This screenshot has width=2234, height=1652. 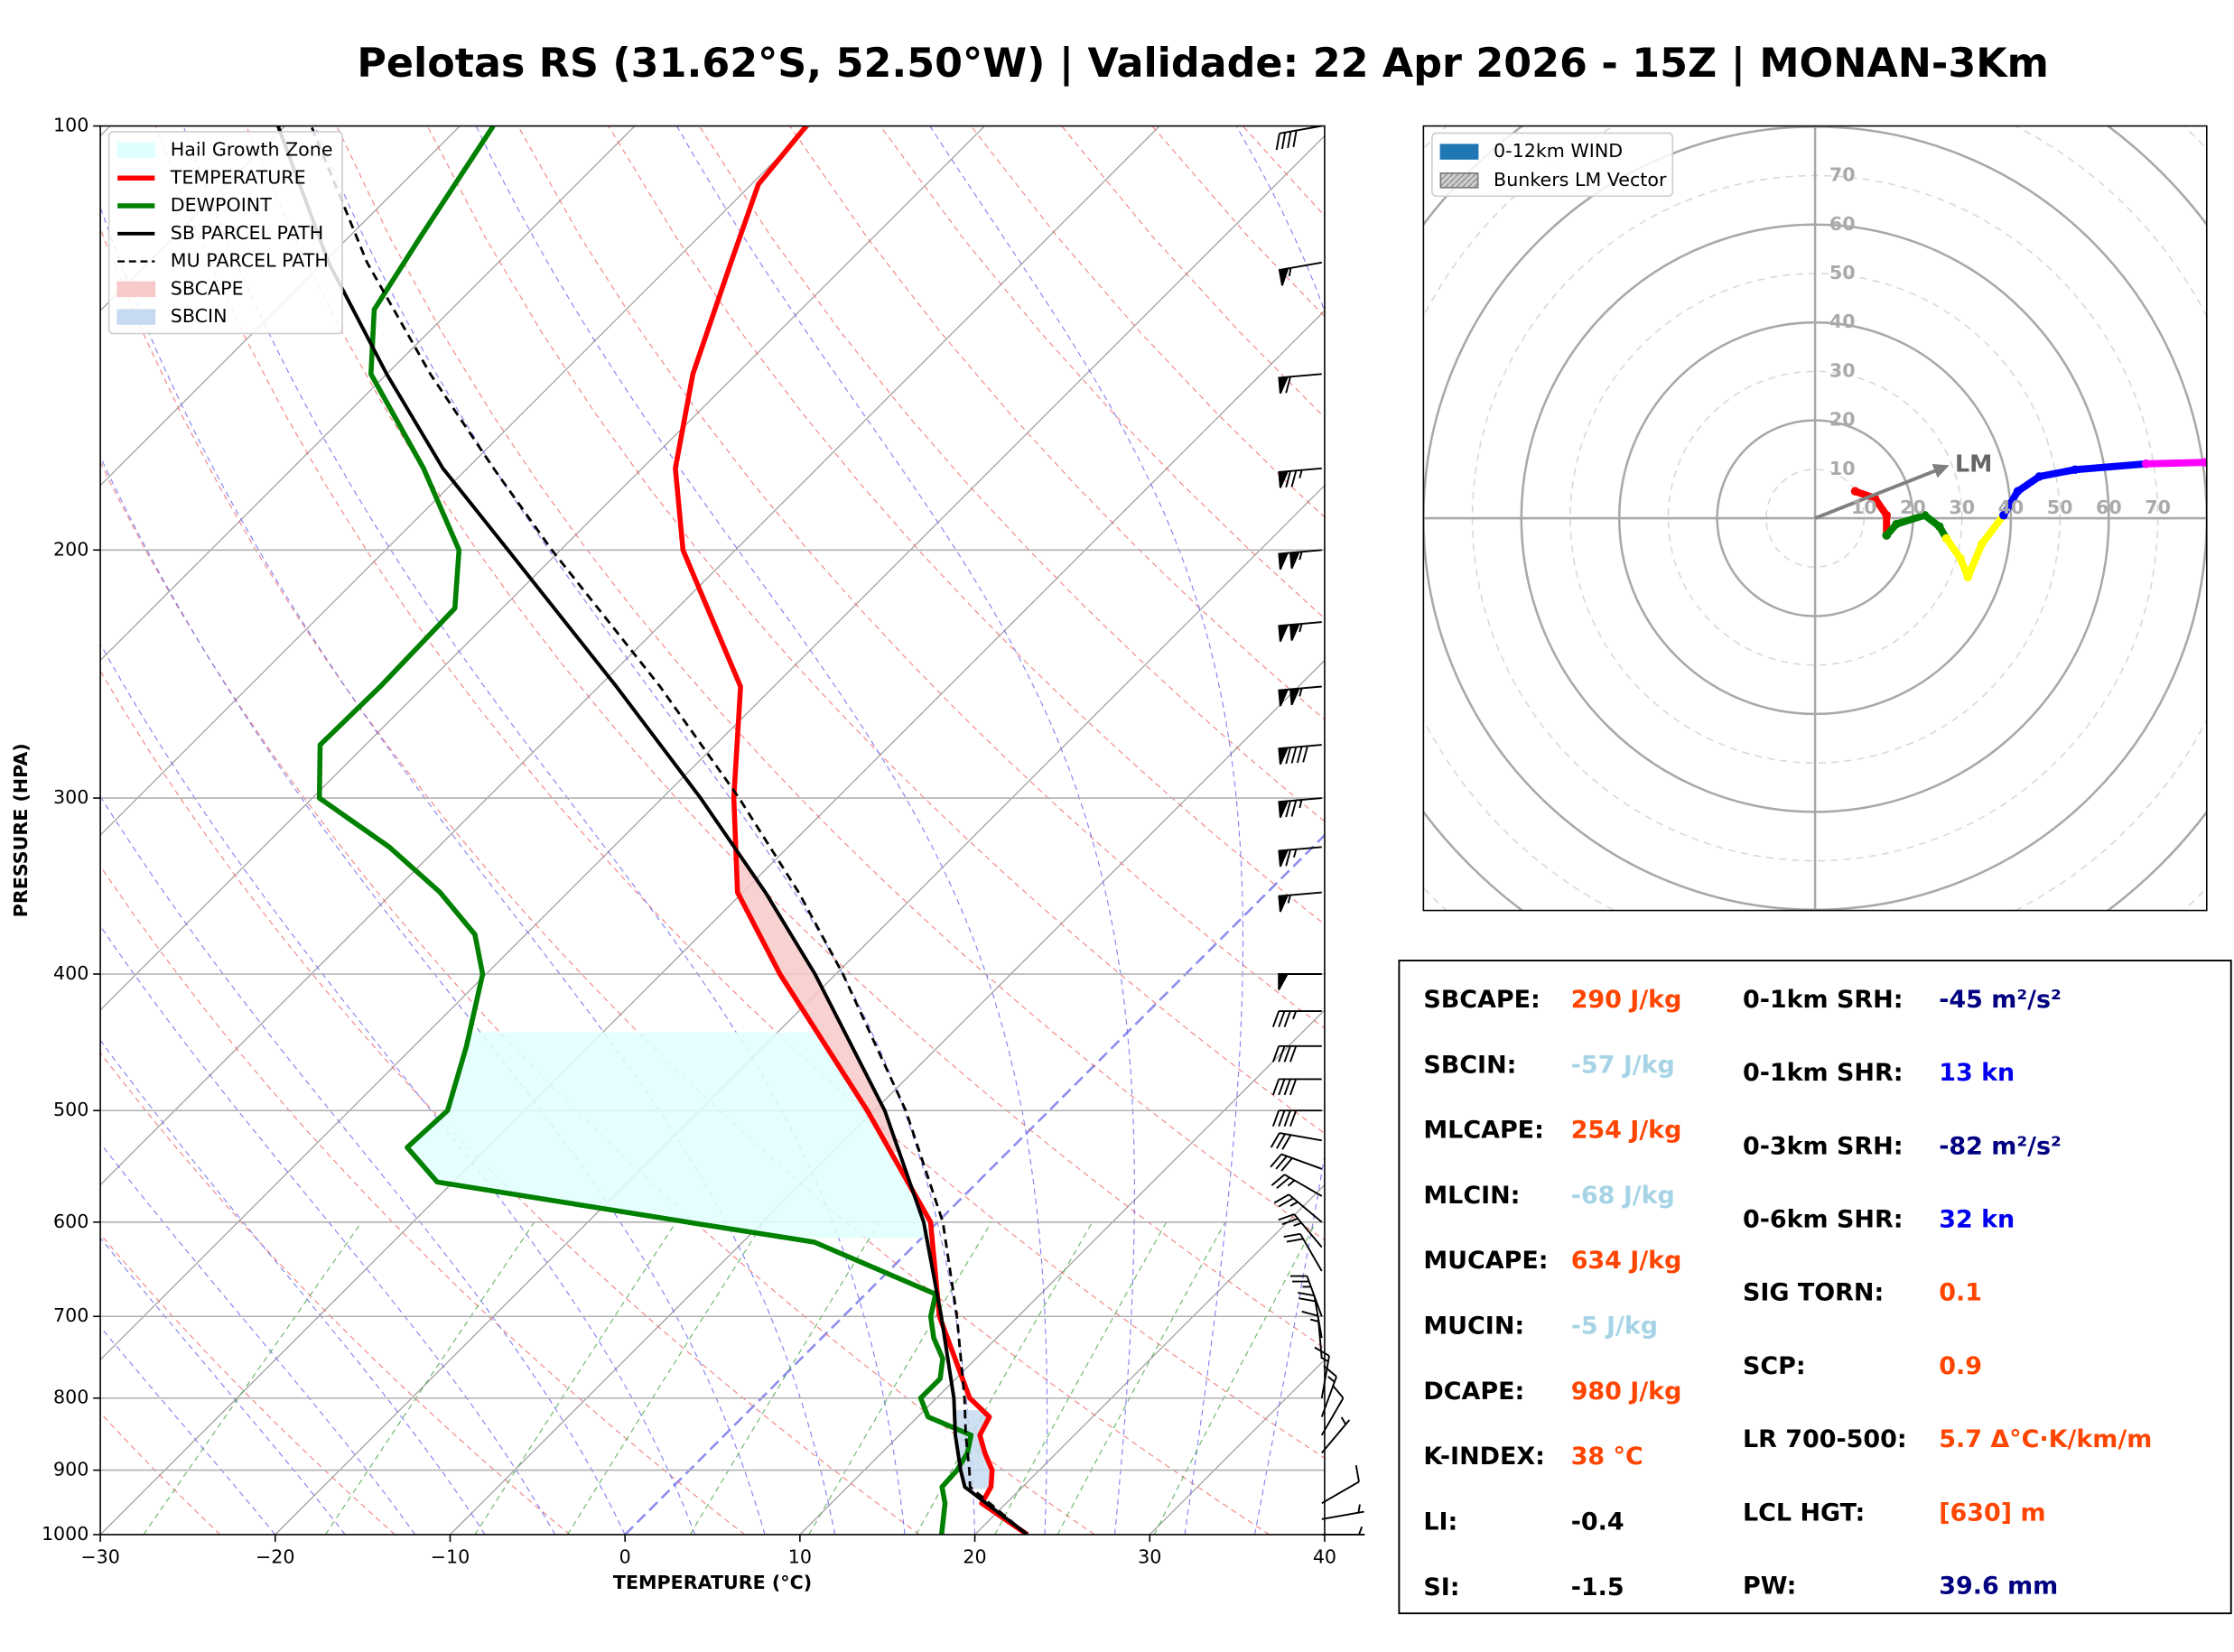 What do you see at coordinates (1960, 1293) in the screenshot?
I see `stat-value: 0.1` at bounding box center [1960, 1293].